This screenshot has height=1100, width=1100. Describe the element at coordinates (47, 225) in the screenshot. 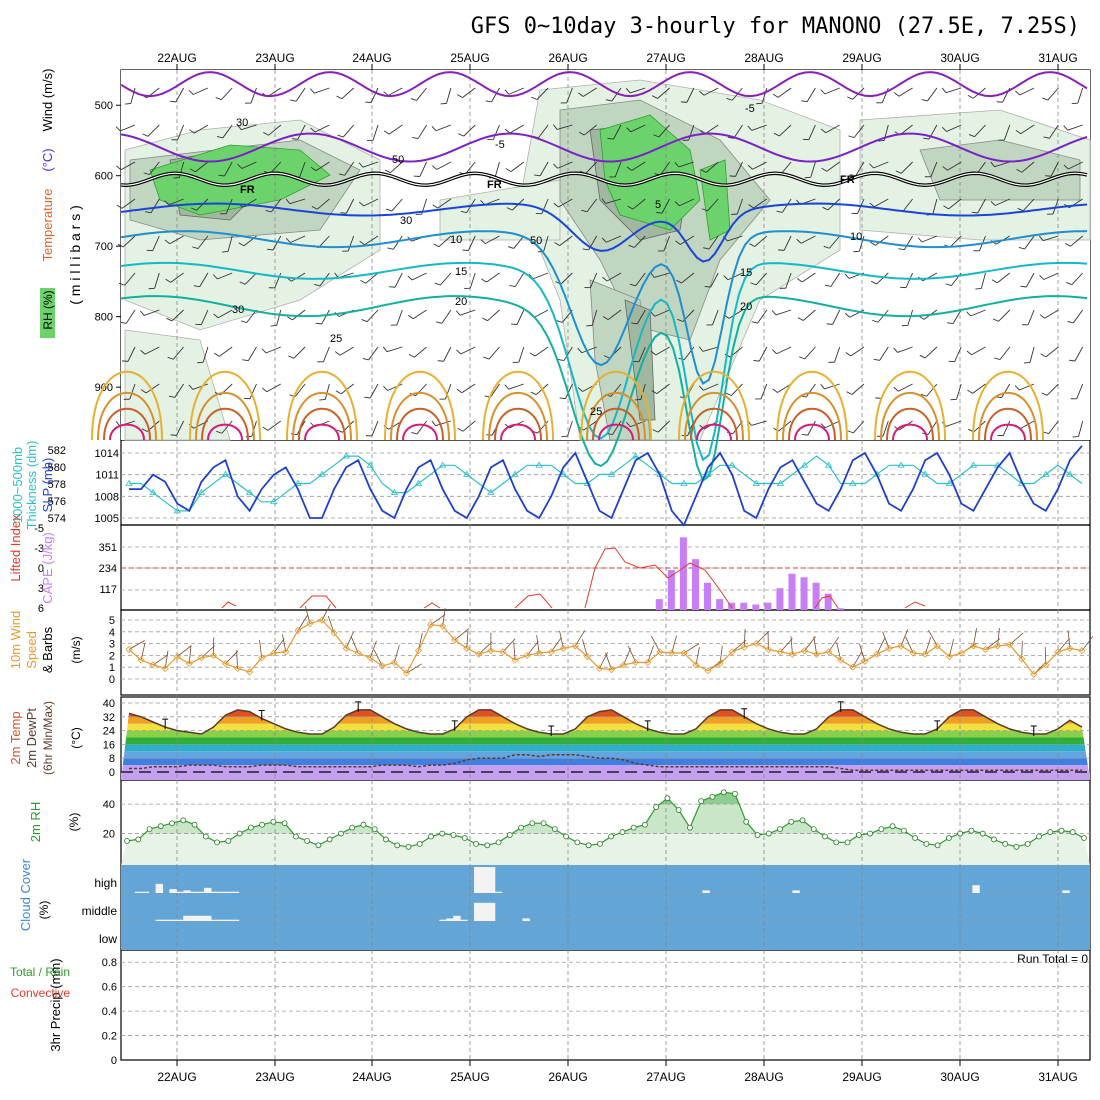

I see `upper-ylabel-temperature: Temperature` at that location.